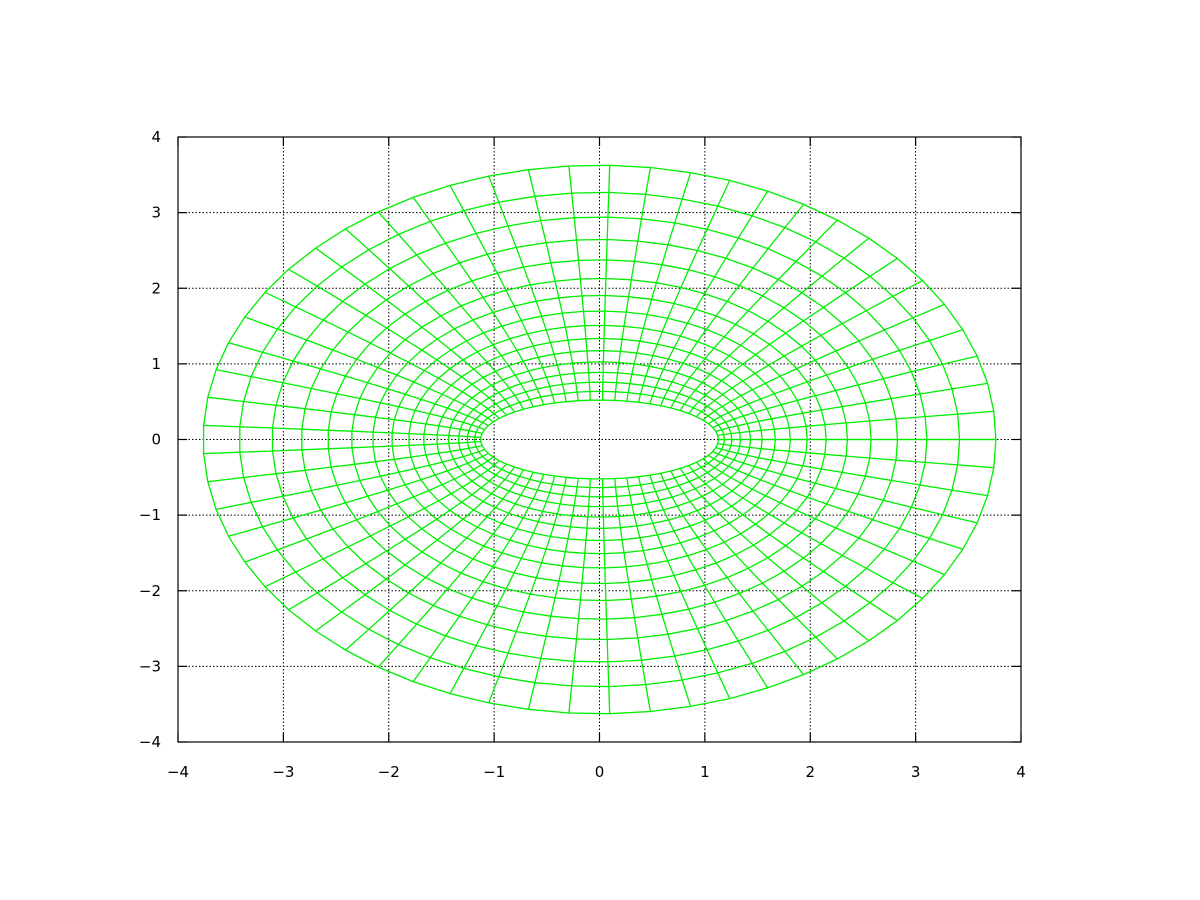  I want to click on x-tick-labels: −4 −3 −2 −1 0 1 2 3 4, so click(596, 772).